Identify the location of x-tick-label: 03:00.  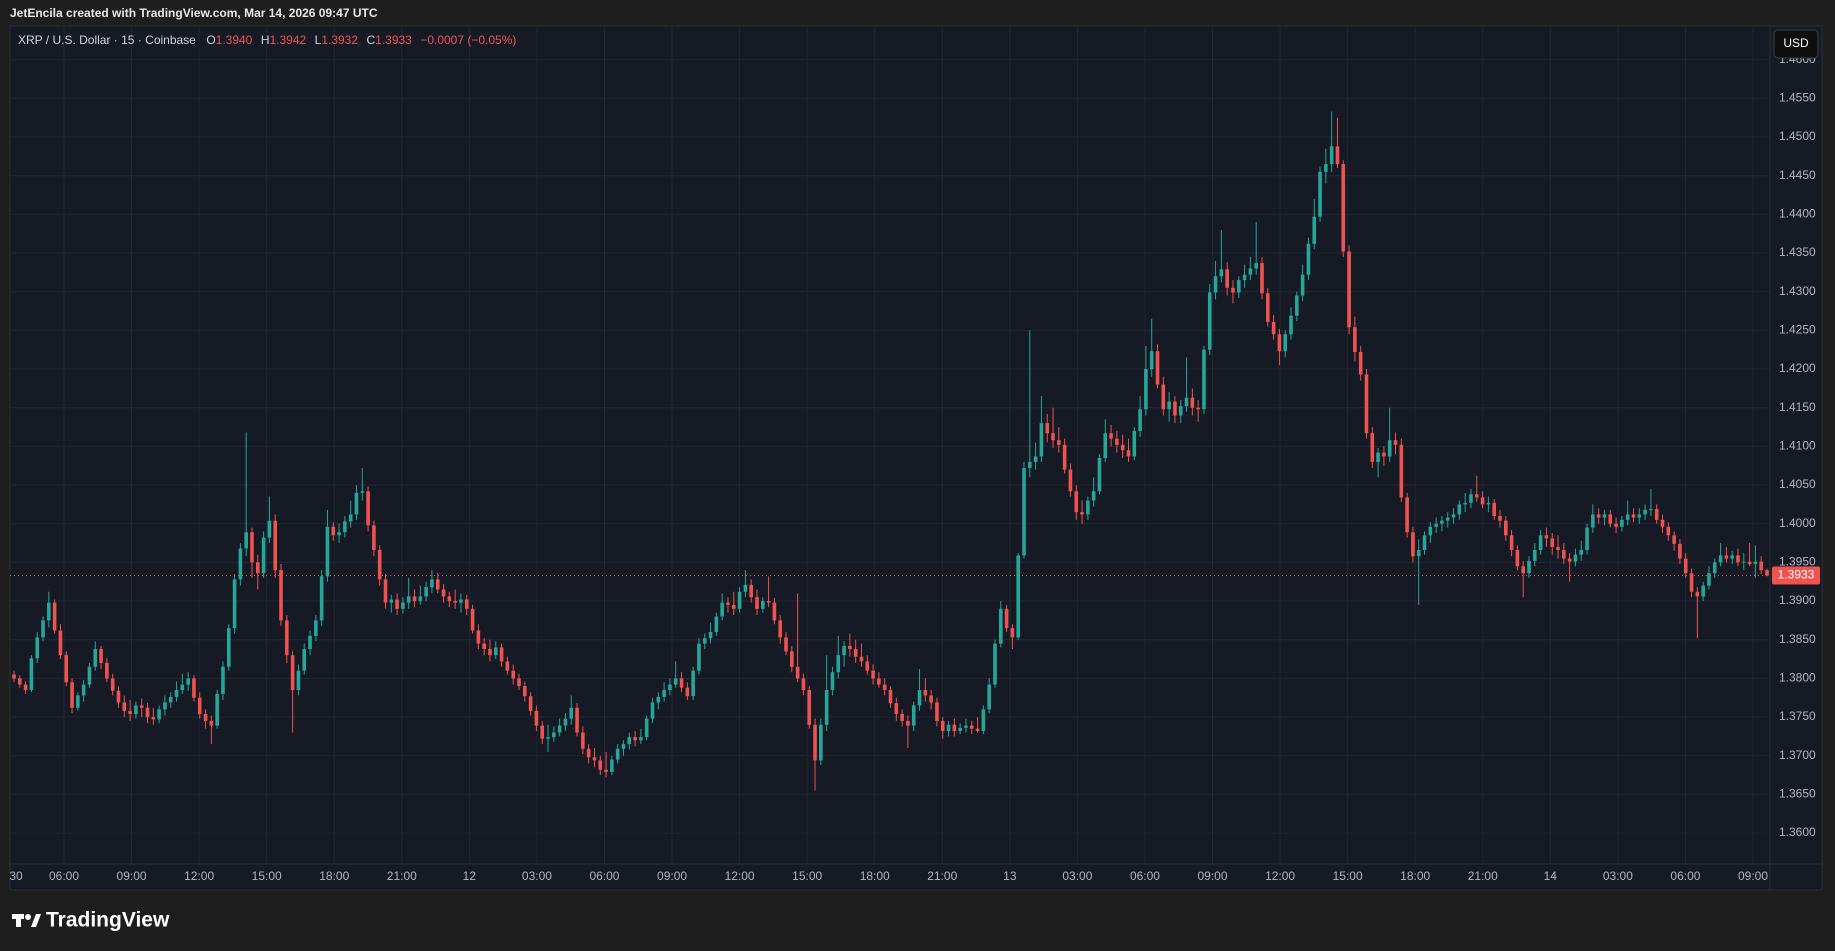
(1077, 876).